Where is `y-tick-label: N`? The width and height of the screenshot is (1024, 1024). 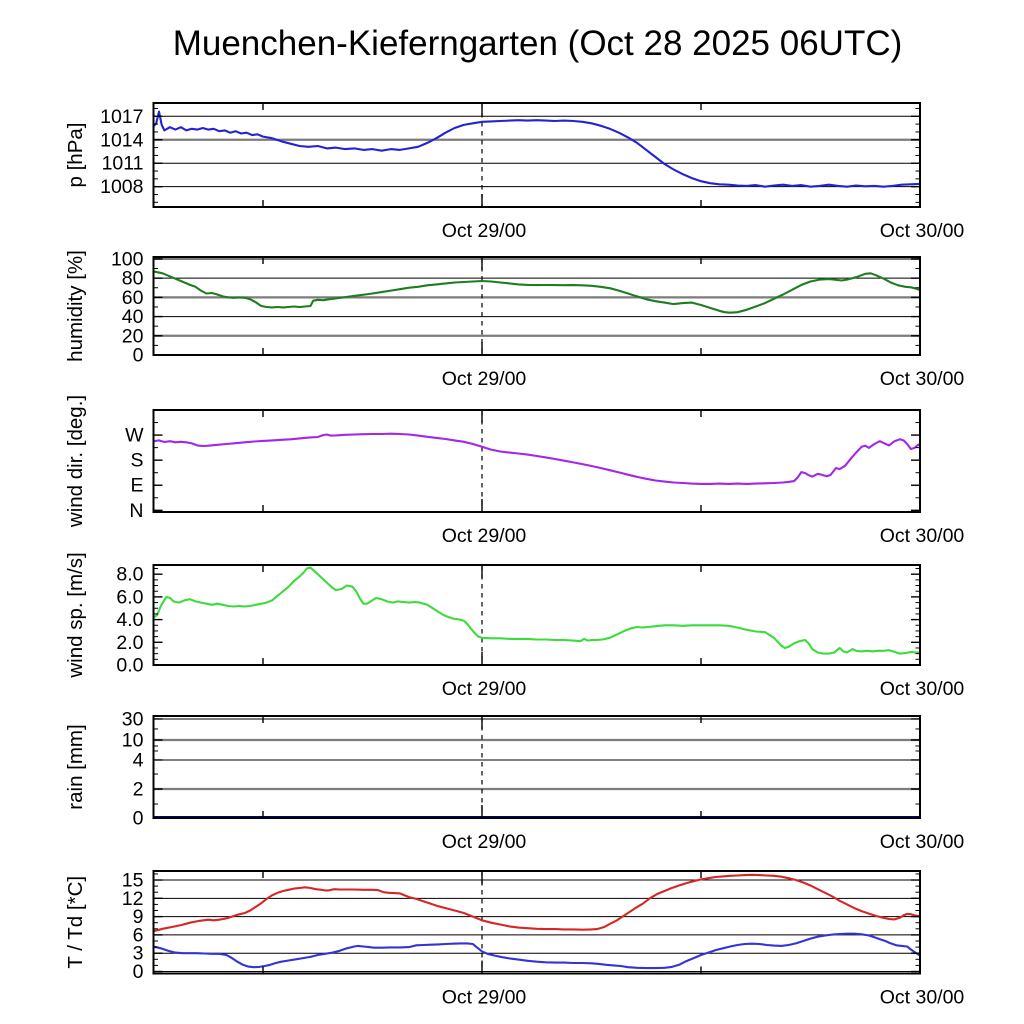
y-tick-label: N is located at coordinates (136, 511).